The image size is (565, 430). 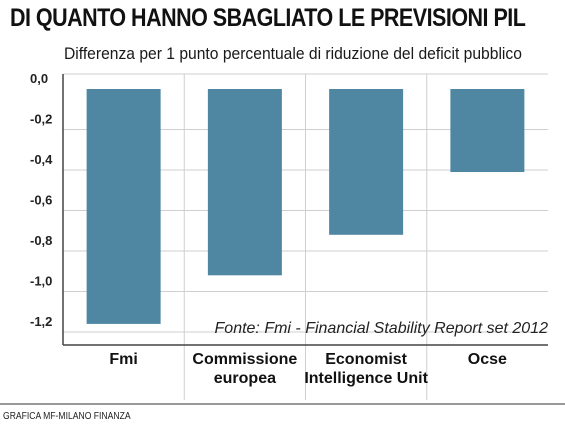 What do you see at coordinates (244, 182) in the screenshot?
I see `bar-commissione-europea` at bounding box center [244, 182].